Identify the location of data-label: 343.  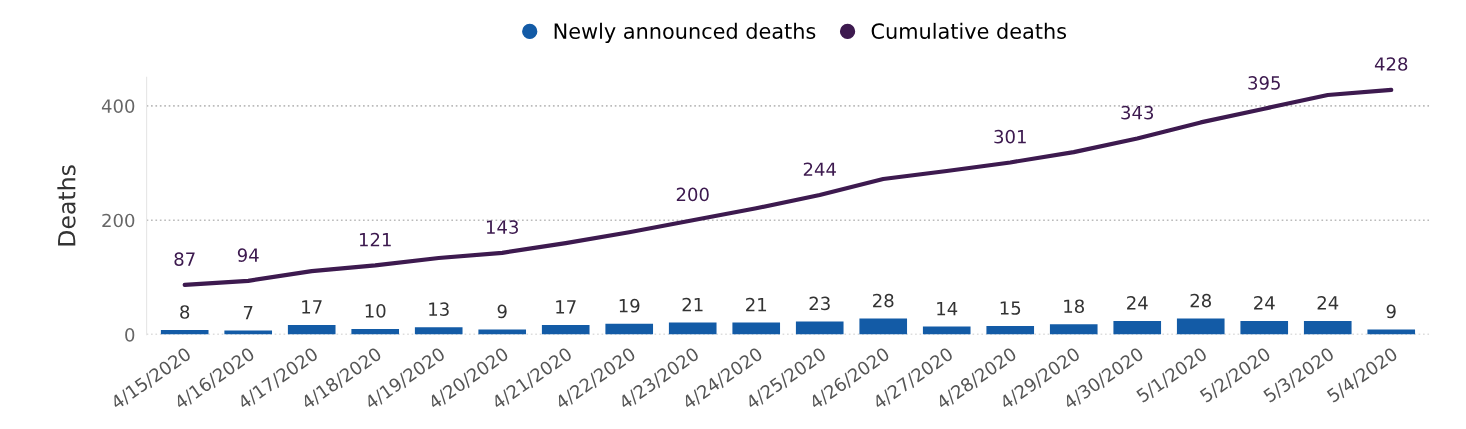
(1137, 112).